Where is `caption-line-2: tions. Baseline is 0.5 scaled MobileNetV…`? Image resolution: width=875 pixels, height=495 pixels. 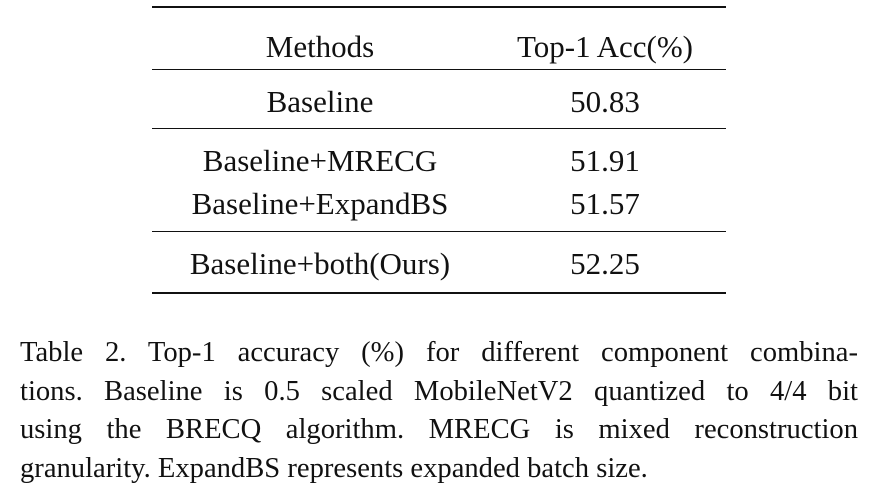
caption-line-2: tions. Baseline is 0.5 scaled MobileNetV… is located at coordinates (439, 391).